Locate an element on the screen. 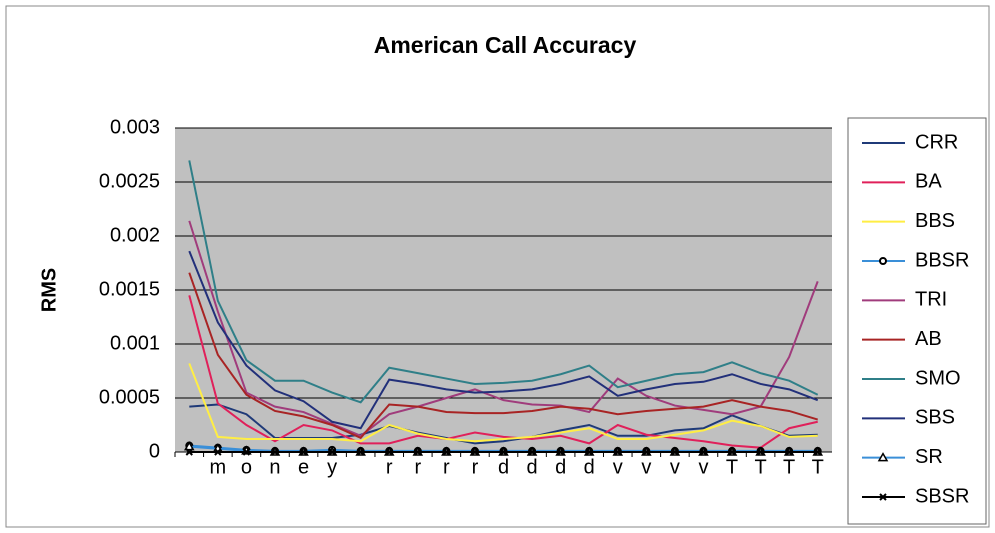 The width and height of the screenshot is (995, 533). y-tick-label: 0.002 is located at coordinates (135, 235).